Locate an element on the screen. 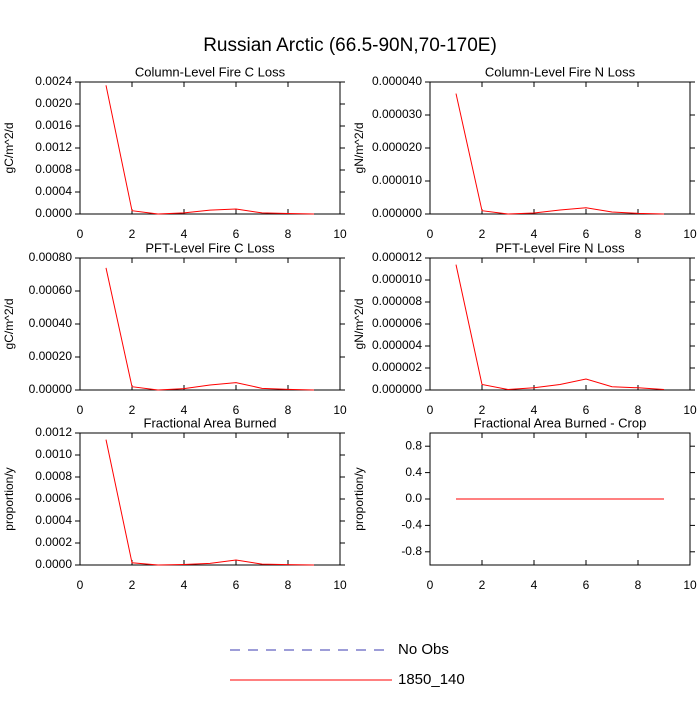 Image resolution: width=700 pixels, height=705 pixels. y-tick-label: 0.000020 is located at coordinates (397, 147).